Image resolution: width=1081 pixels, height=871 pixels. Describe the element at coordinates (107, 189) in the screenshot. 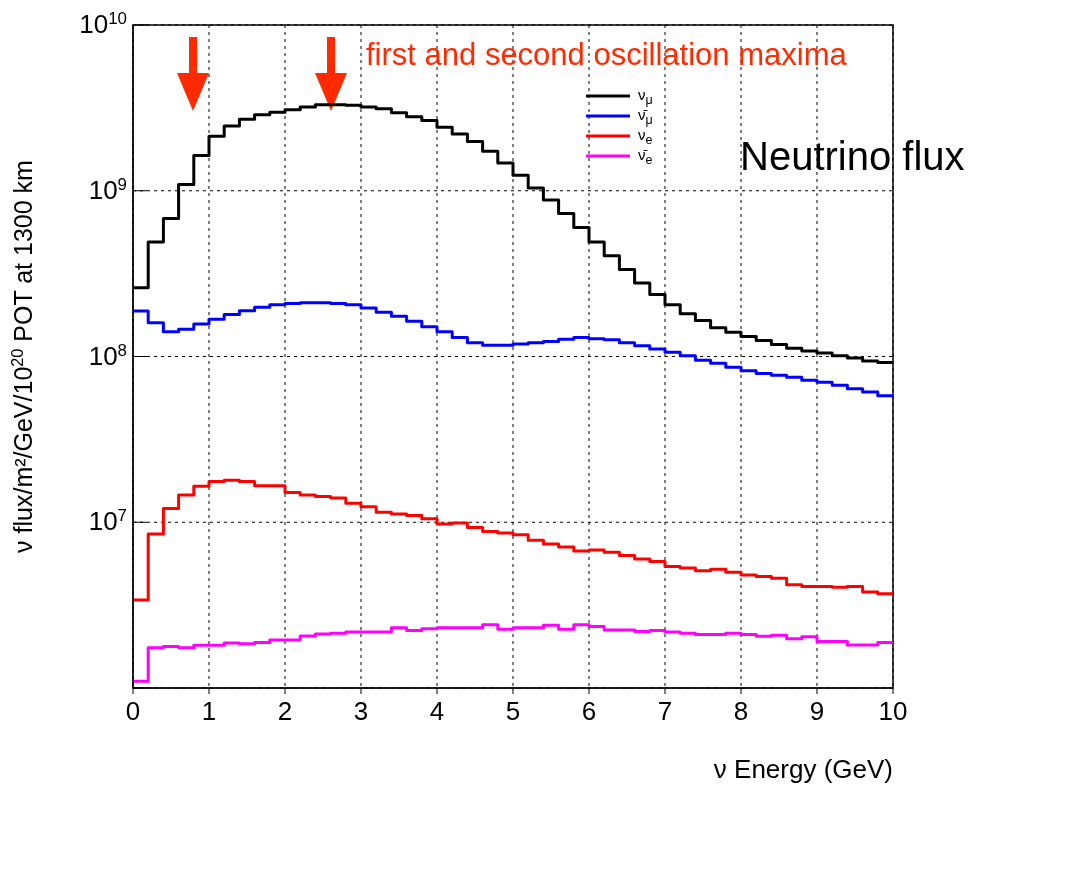

I see `y-tick-label: 10$^{9}$` at that location.